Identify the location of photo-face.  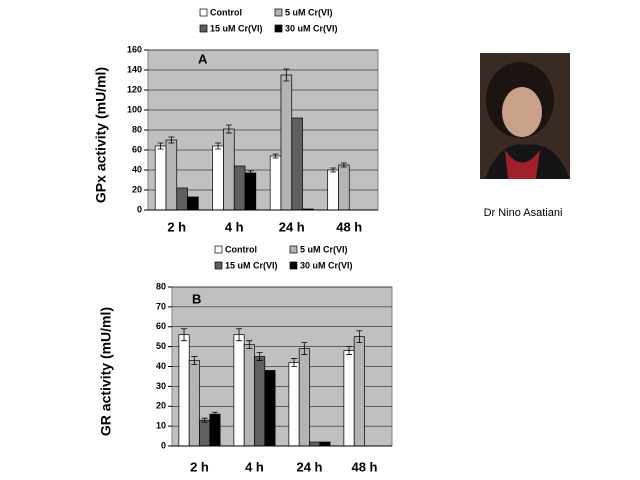
(522, 112).